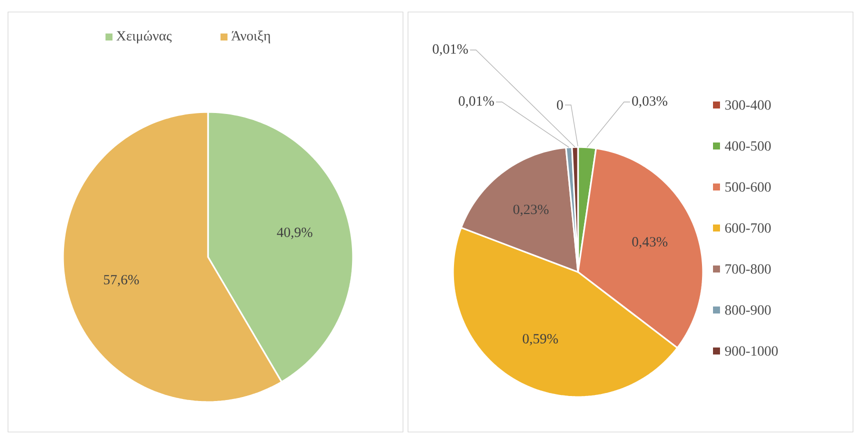  Describe the element at coordinates (559, 105) in the screenshot. I see `text: 0` at that location.